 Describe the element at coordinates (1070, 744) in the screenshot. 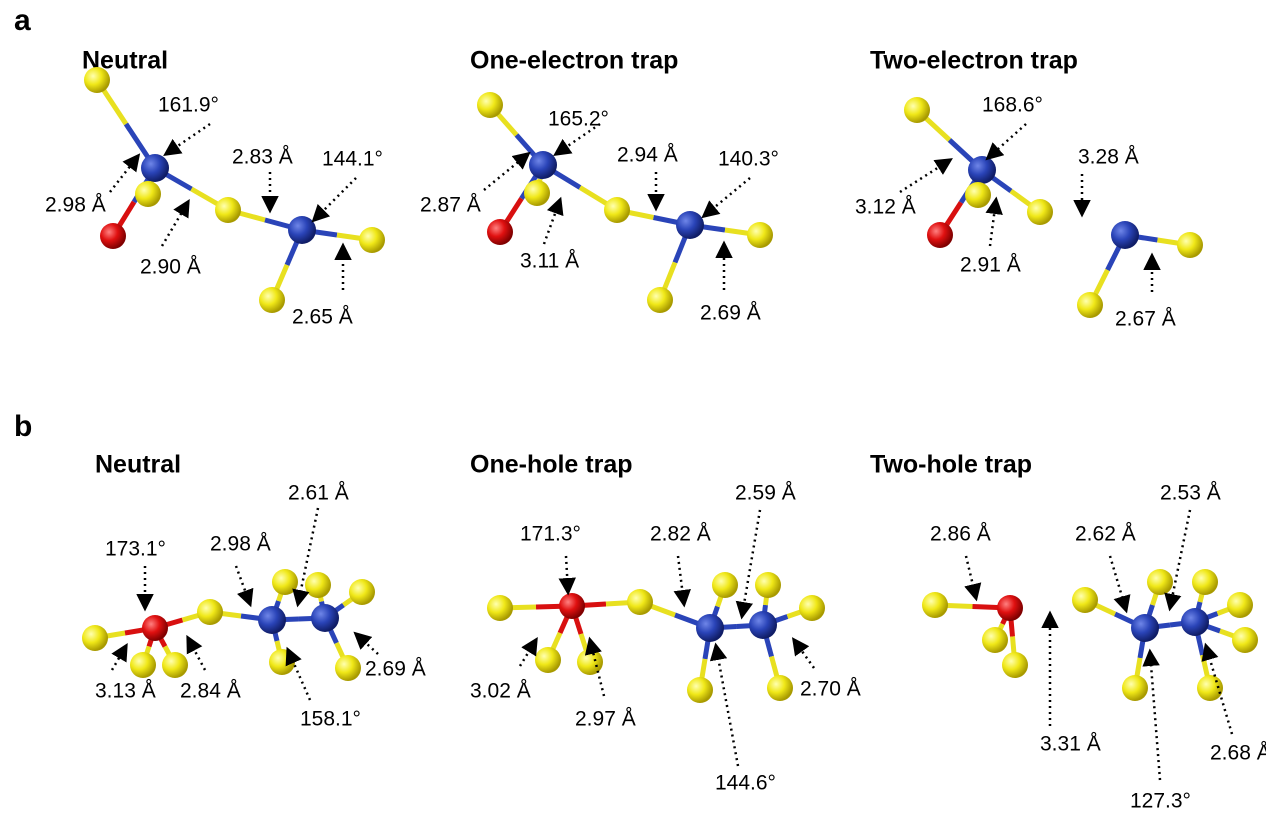

I see `measurement-label: 3.31 Å` at that location.